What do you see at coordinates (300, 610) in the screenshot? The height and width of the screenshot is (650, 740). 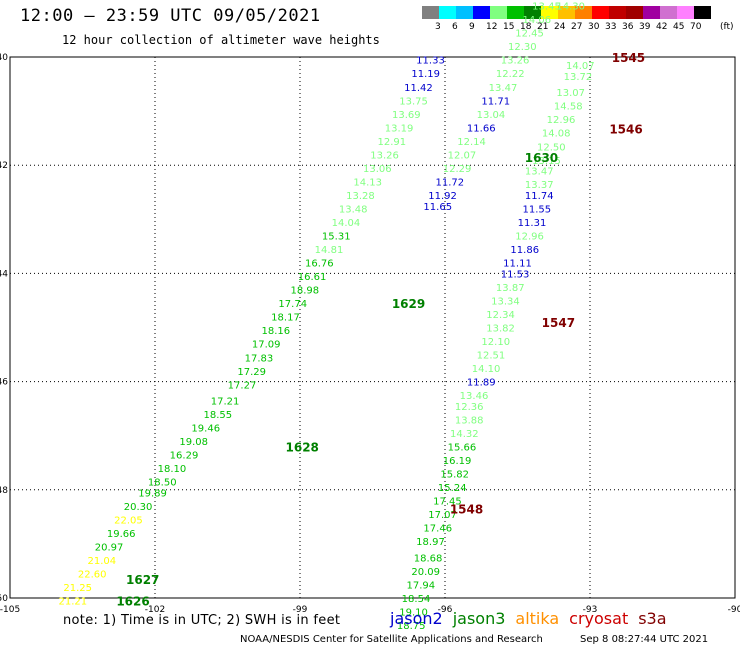 I see `x-tick-label: -99` at bounding box center [300, 610].